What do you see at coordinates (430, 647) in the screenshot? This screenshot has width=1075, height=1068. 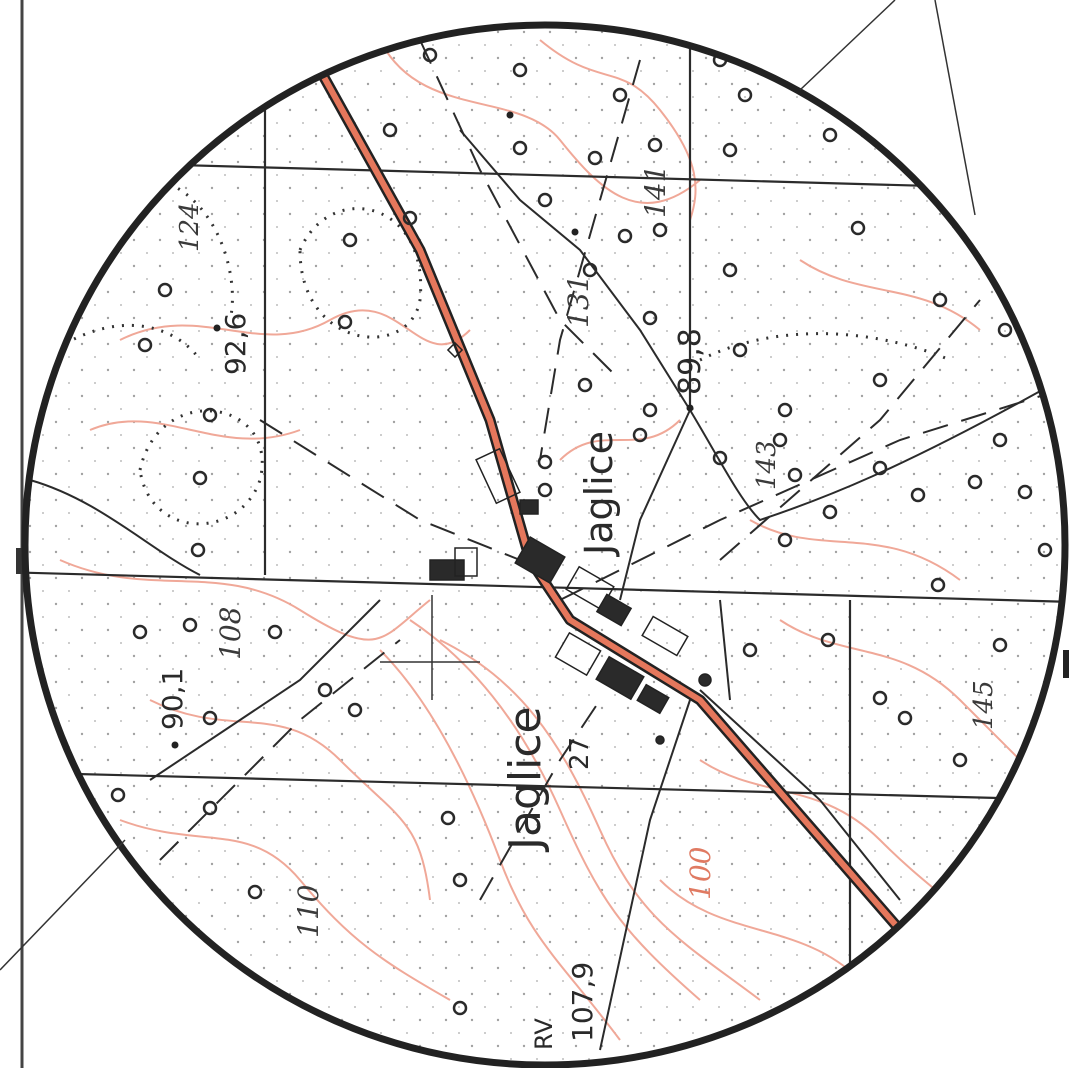 I see `crosshair` at bounding box center [430, 647].